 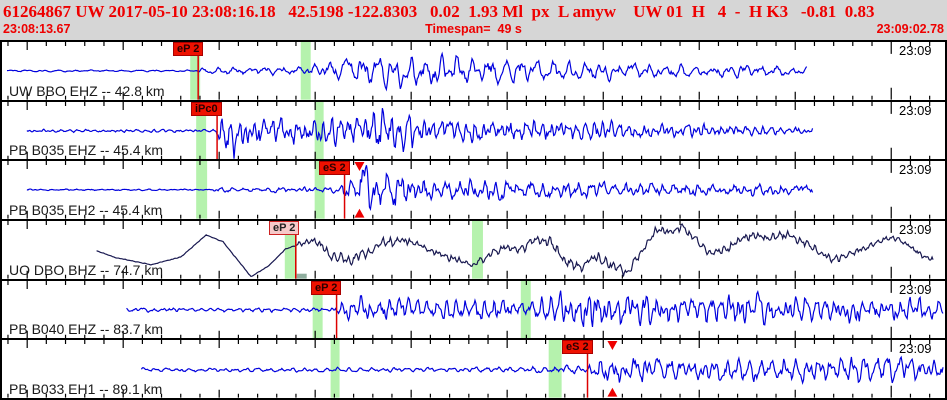 I want to click on waveform-pb-b035-ehz, so click(x=420, y=133).